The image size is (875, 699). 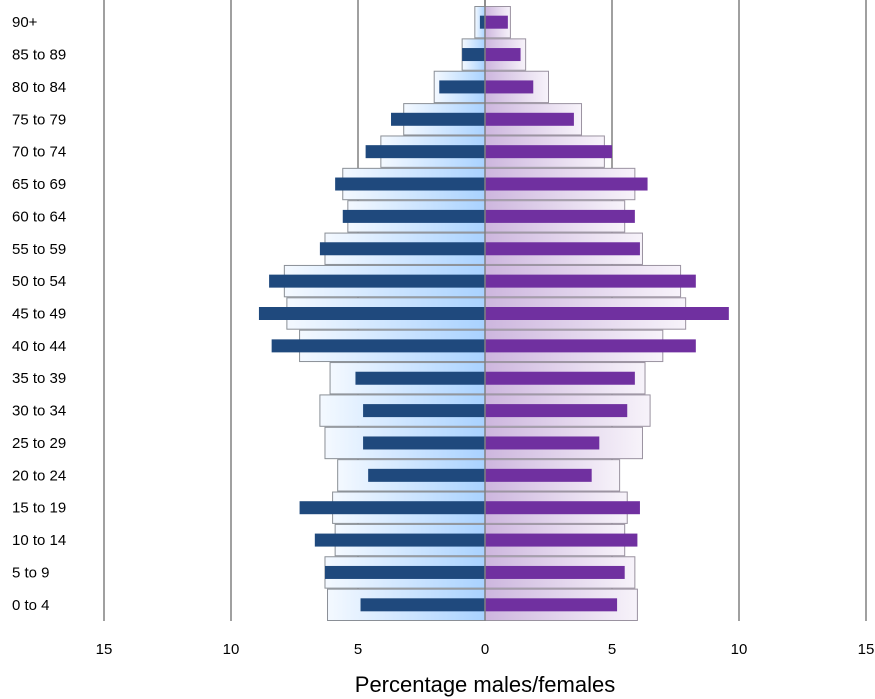 What do you see at coordinates (39, 184) in the screenshot?
I see `category-label: 65 to 69` at bounding box center [39, 184].